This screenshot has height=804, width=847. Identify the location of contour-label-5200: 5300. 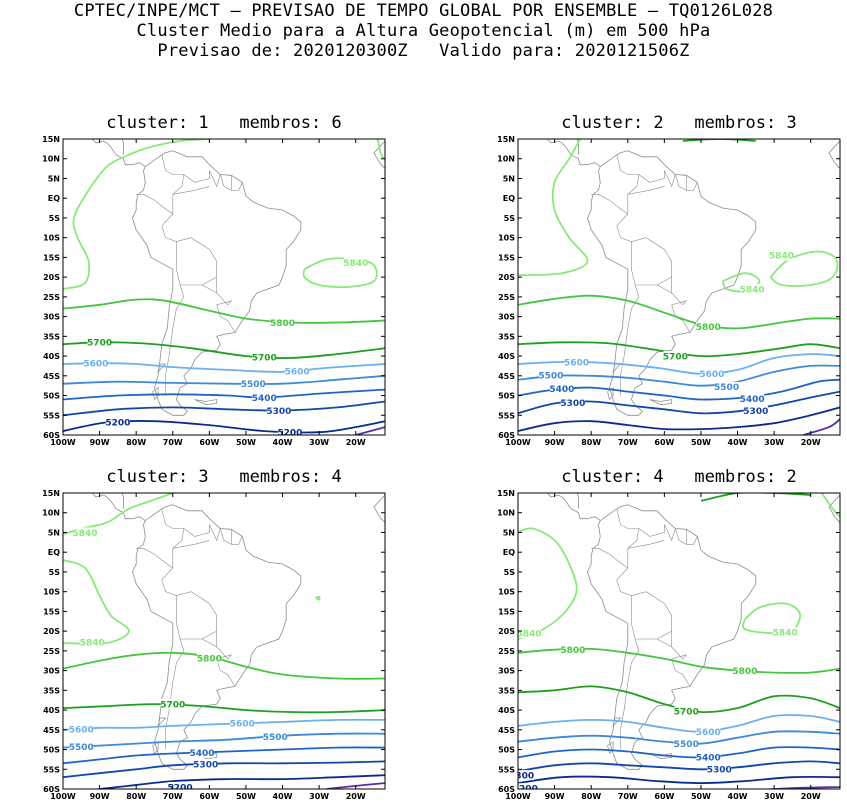
(521, 776).